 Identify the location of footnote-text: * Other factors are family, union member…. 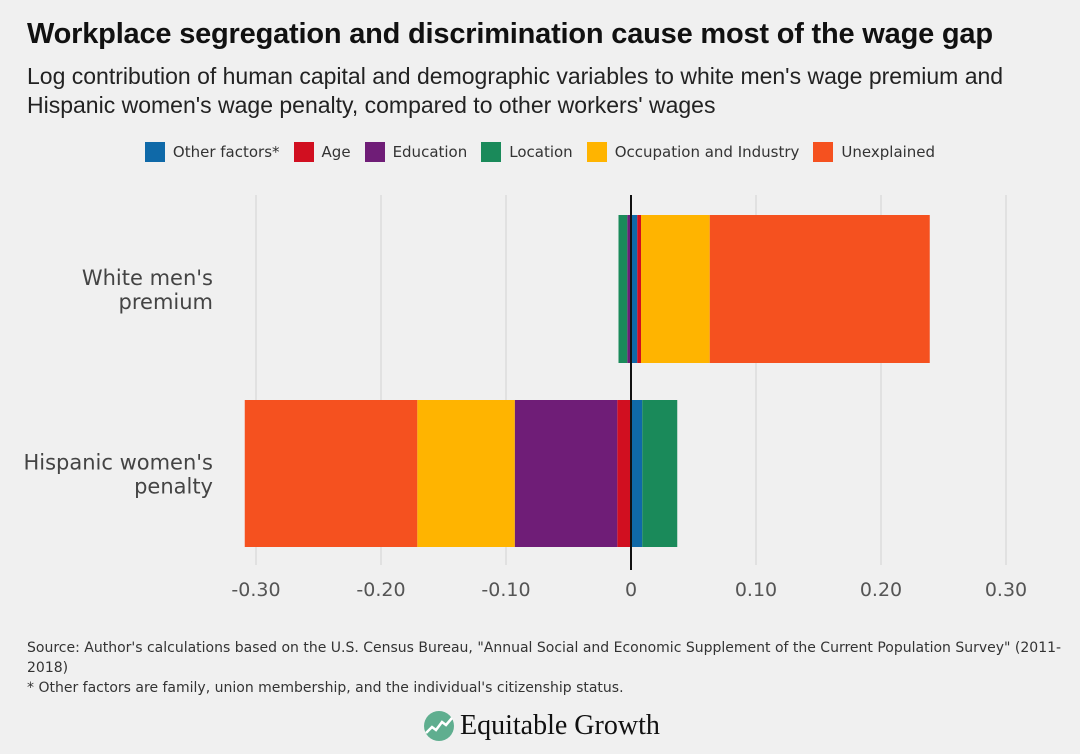
(325, 688).